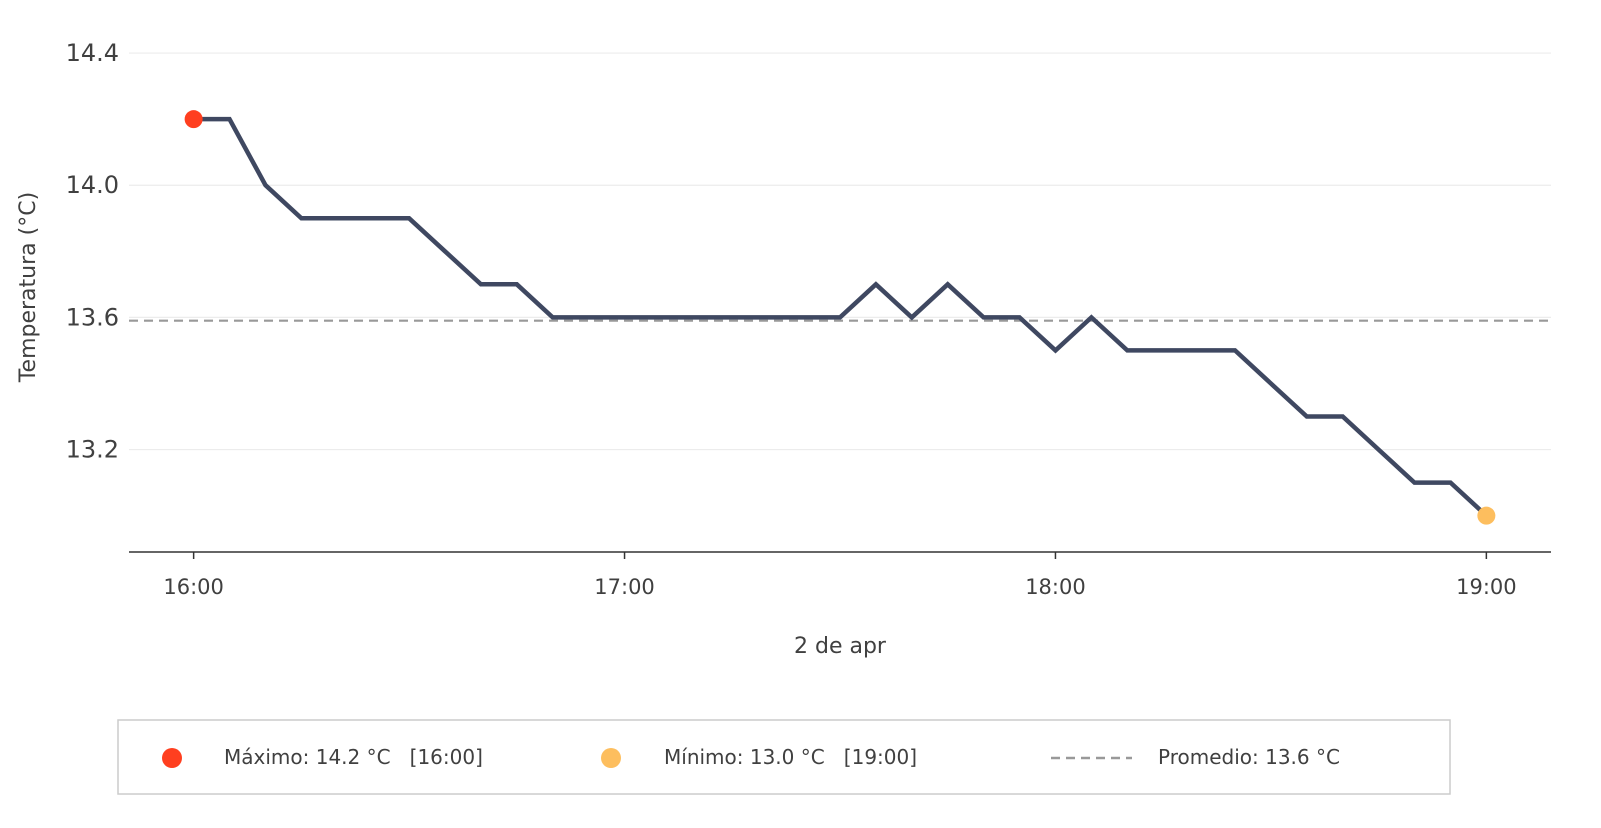 The image size is (1601, 828). What do you see at coordinates (353, 757) in the screenshot?
I see `legend-max-label: Máximo: 14.2 °C [16:00]` at bounding box center [353, 757].